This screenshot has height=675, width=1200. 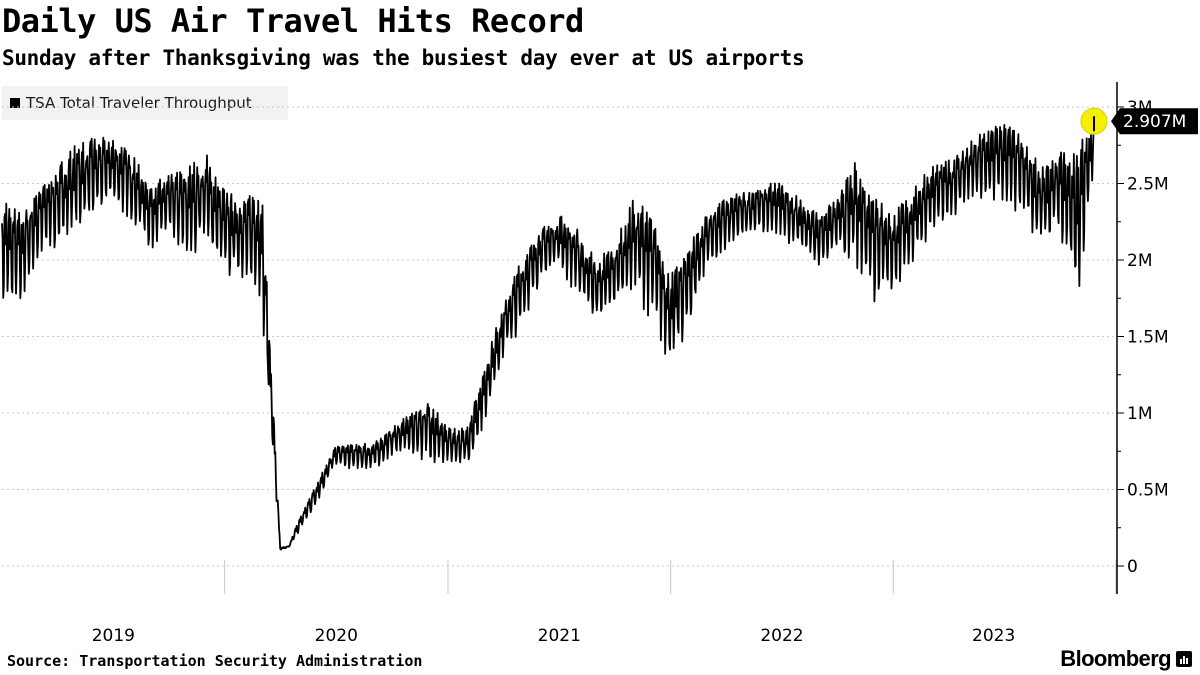 I want to click on value-callout, so click(x=1154, y=121).